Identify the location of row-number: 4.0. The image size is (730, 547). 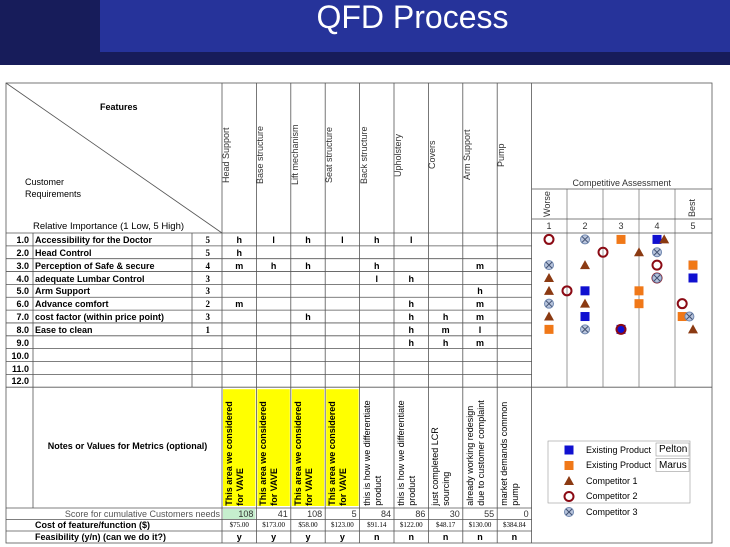
(22, 278).